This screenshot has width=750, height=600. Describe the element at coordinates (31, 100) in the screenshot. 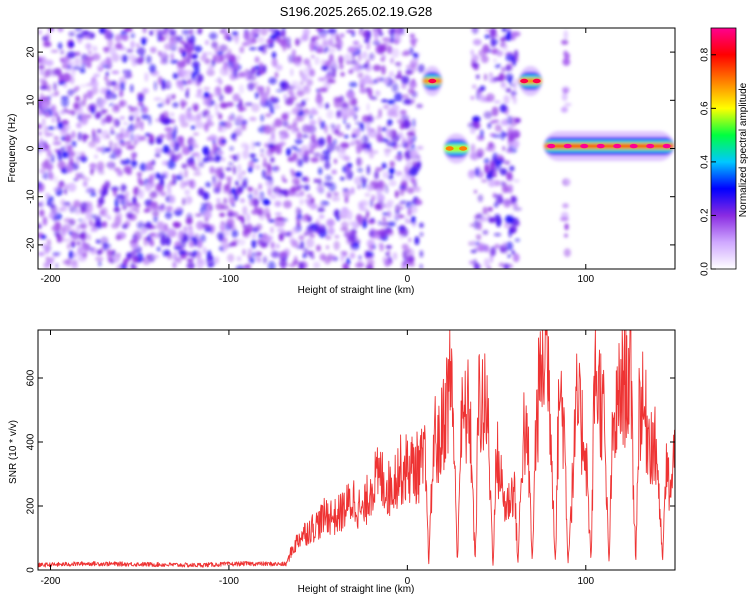

I see `y-tick-label: 10` at that location.